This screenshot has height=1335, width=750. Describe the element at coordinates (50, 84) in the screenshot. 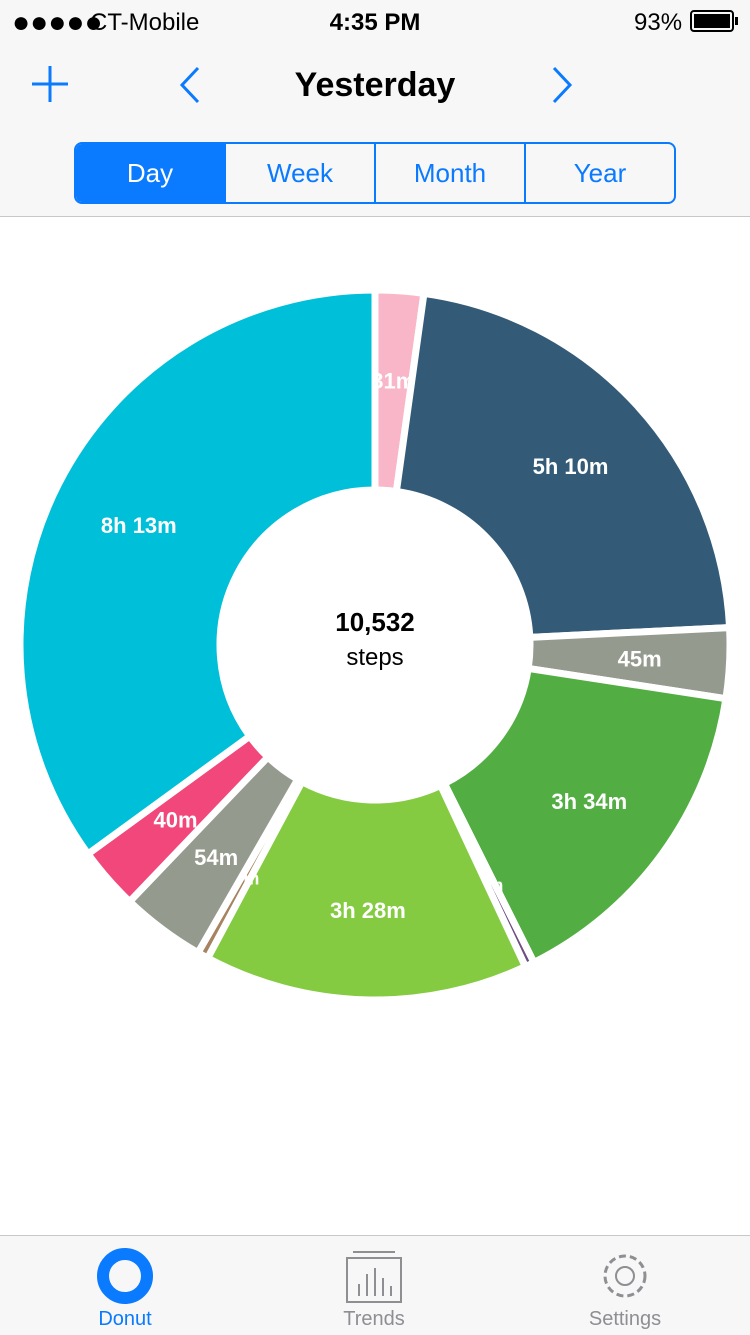

I see `add-button` at that location.